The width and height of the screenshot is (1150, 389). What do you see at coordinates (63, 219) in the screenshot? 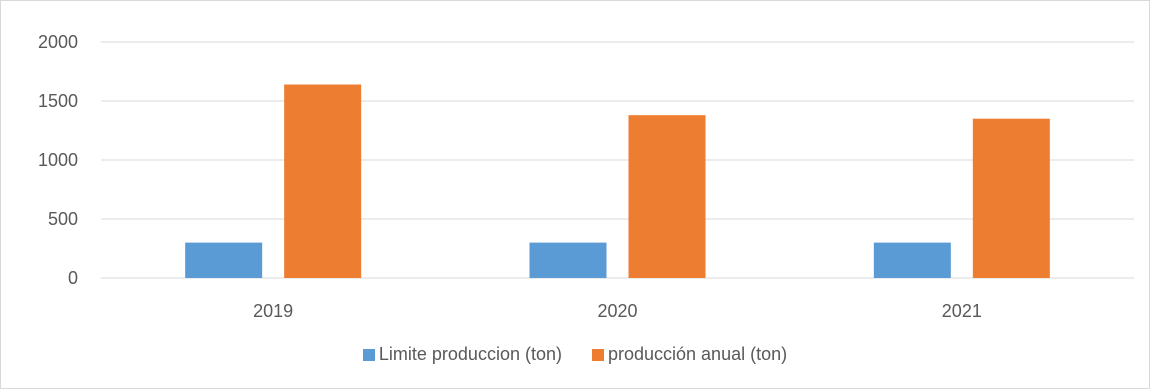
I see `y-tick-label: 500` at bounding box center [63, 219].